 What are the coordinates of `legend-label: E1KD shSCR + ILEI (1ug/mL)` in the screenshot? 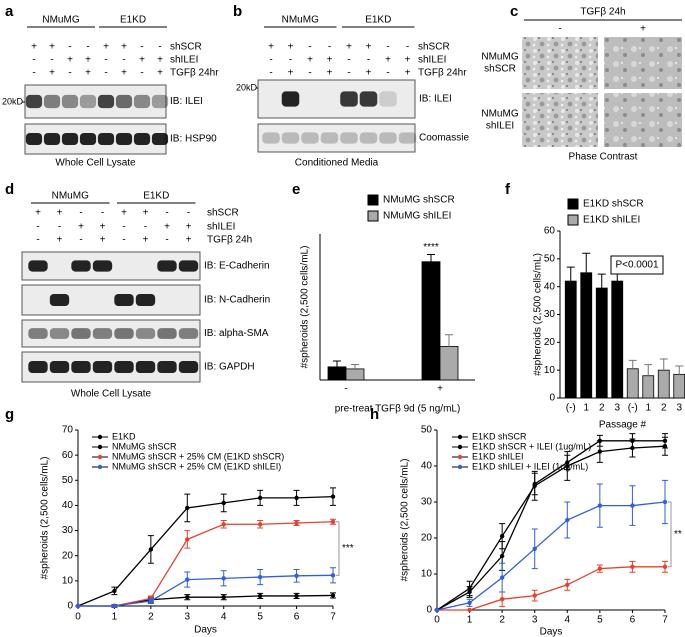 It's located at (531, 446).